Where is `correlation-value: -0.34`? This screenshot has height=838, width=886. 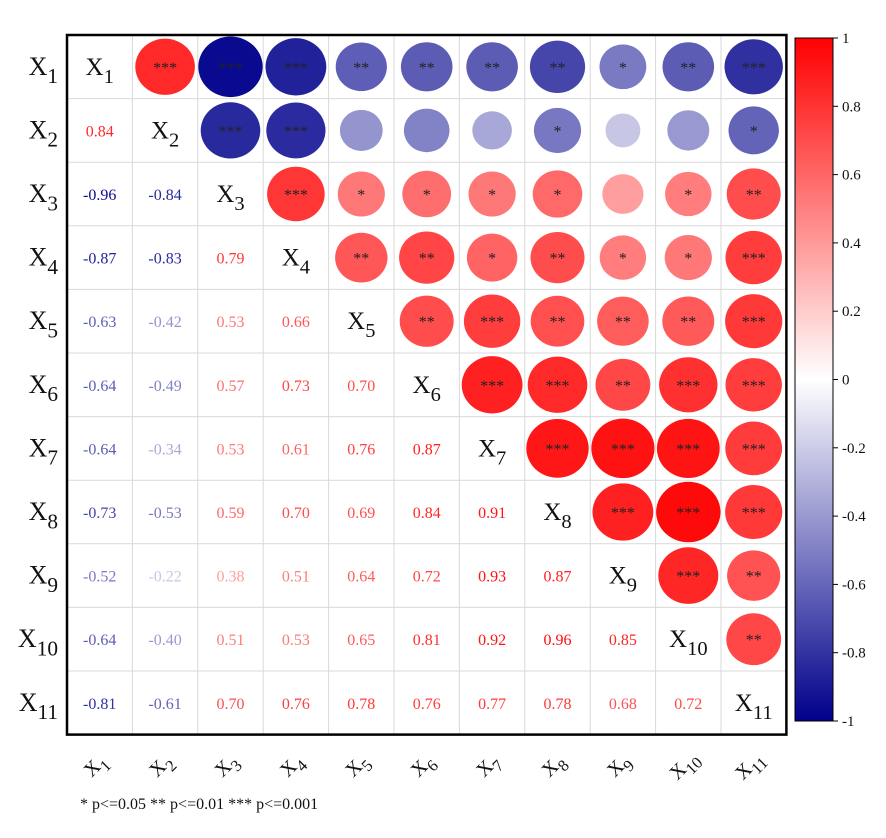 correlation-value: -0.34 is located at coordinates (164, 449).